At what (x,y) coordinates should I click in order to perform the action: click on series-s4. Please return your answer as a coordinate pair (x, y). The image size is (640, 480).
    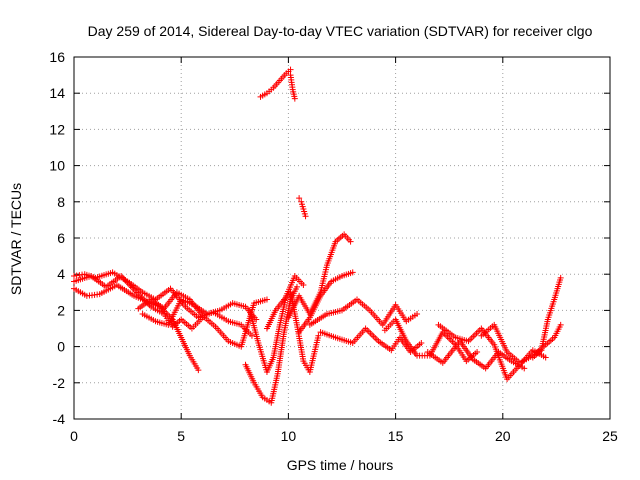
    Looking at the image, I should click on (199, 312).